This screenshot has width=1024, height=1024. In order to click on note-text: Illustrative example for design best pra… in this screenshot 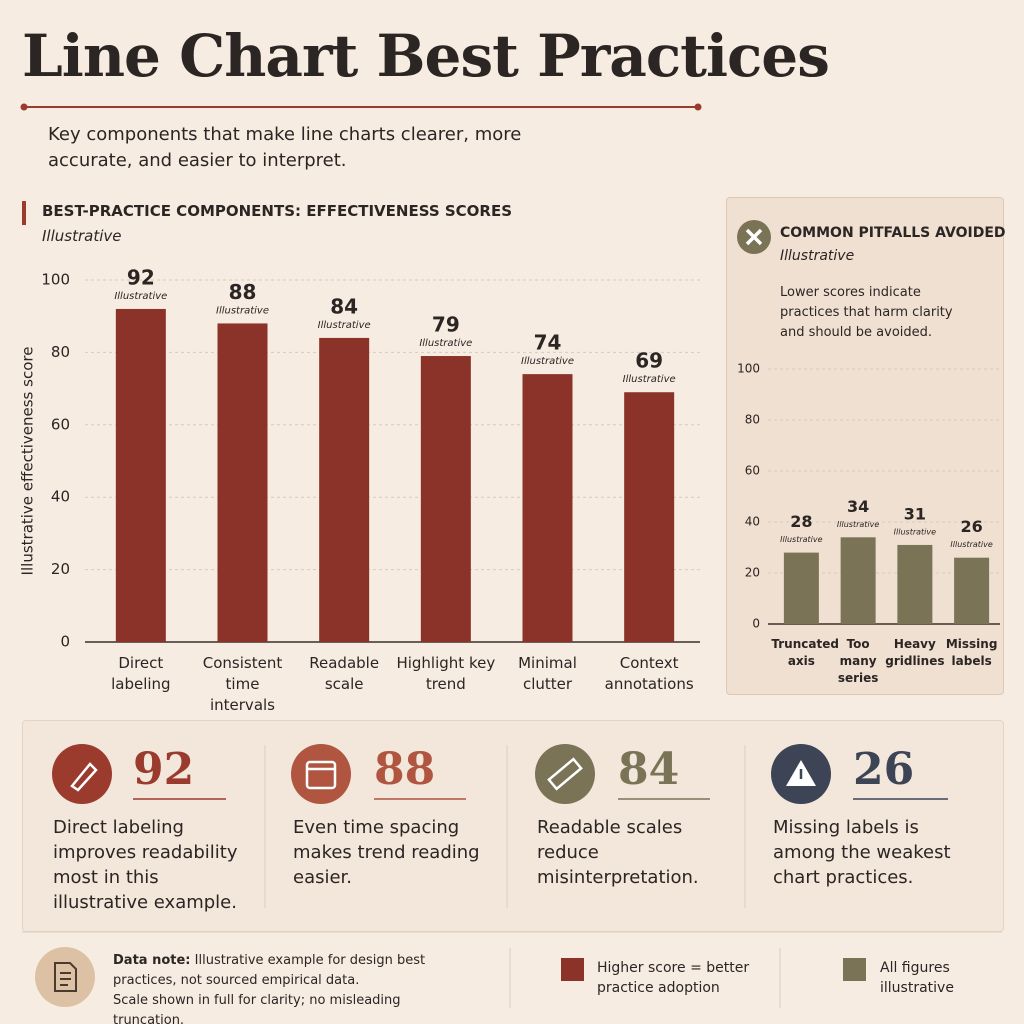, I will do `click(269, 970)`.